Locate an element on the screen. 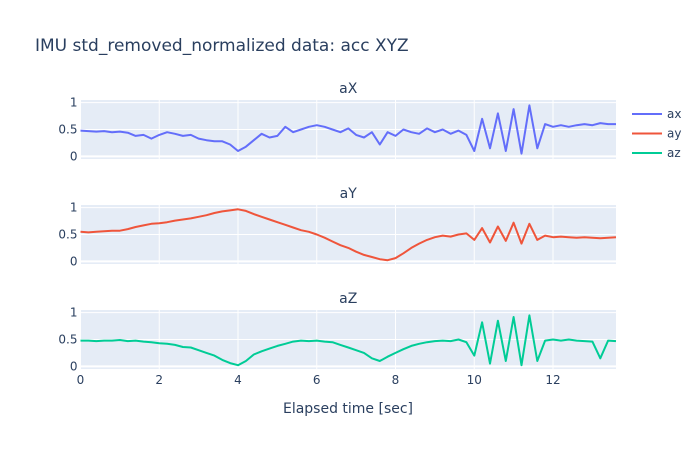 This screenshot has height=454, width=700. x-tick-label: 12 is located at coordinates (552, 380).